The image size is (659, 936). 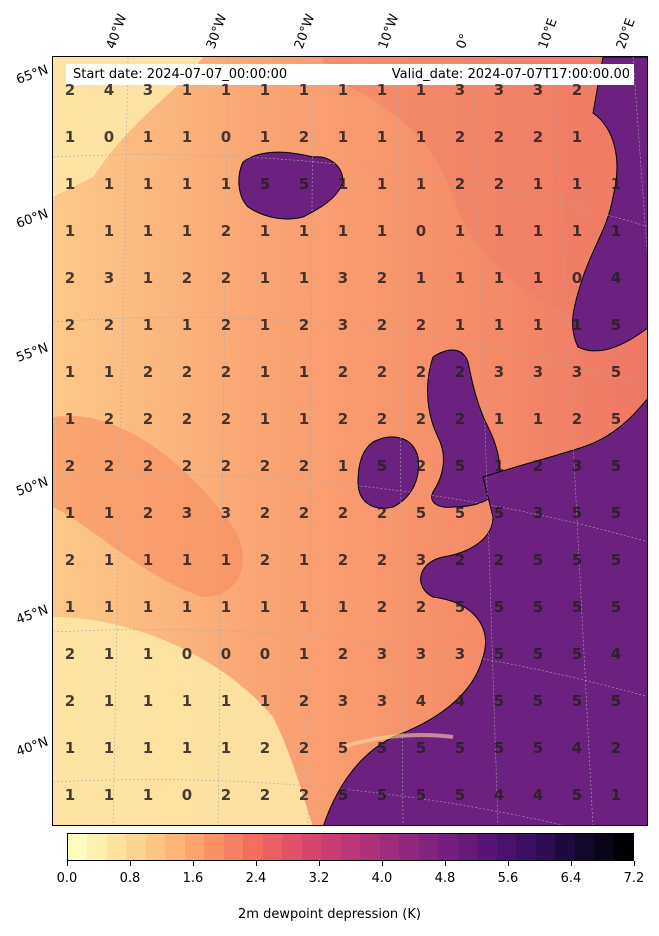 I want to click on great-britain-landmass, so click(x=464, y=428).